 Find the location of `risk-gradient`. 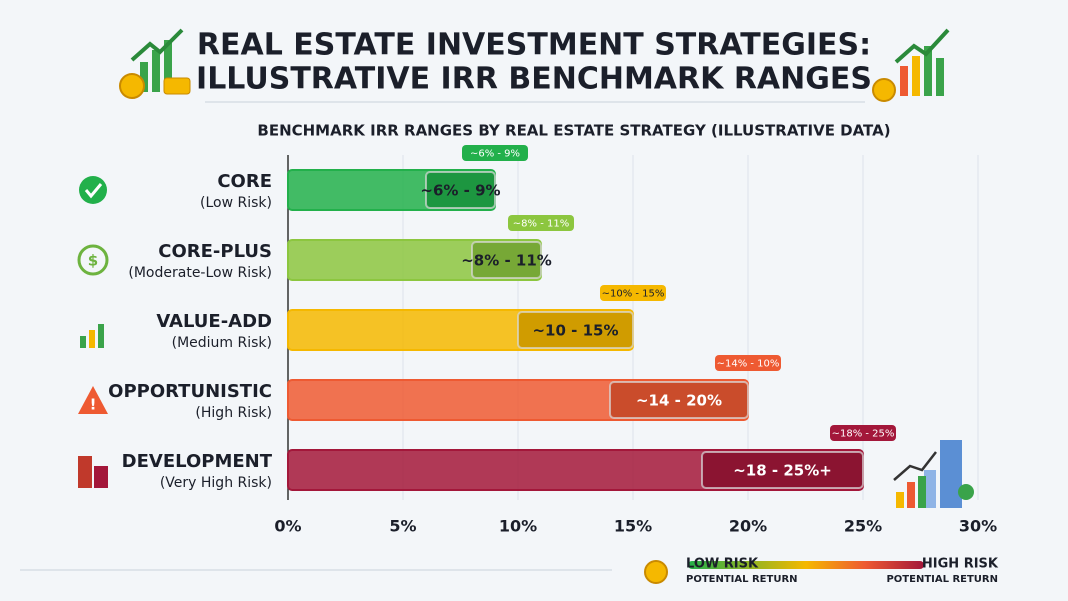

risk-gradient is located at coordinates (806, 565).